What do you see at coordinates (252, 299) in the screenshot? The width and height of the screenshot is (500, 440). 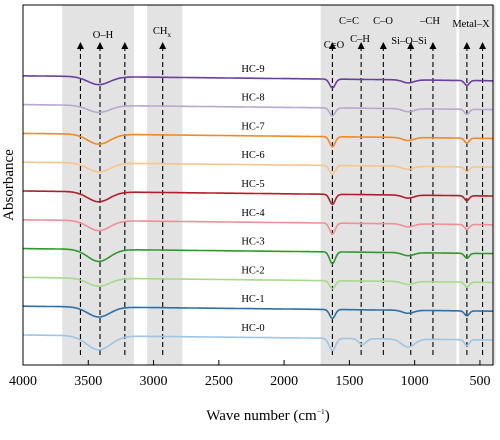 I see `curve-label-hc-1: HC-1` at bounding box center [252, 299].